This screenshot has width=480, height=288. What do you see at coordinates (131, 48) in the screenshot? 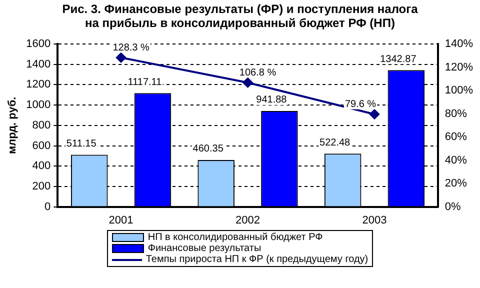
I see `data-label: 128.3 %` at bounding box center [131, 48].